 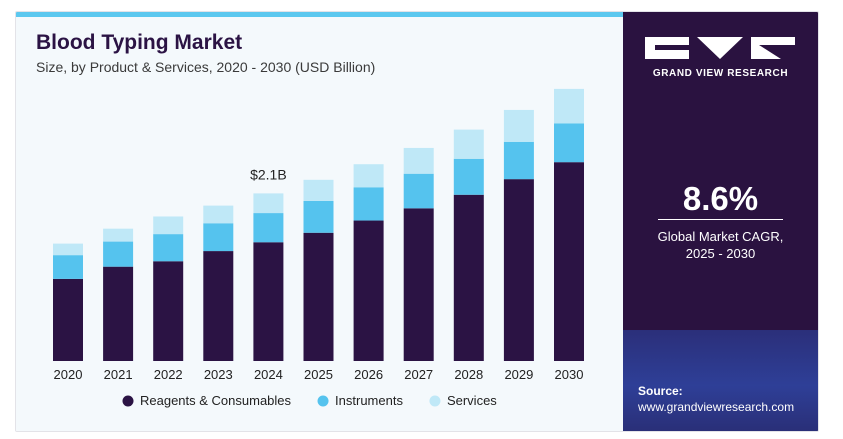 What do you see at coordinates (318, 374) in the screenshot?
I see `x-tick-label: 2025` at bounding box center [318, 374].